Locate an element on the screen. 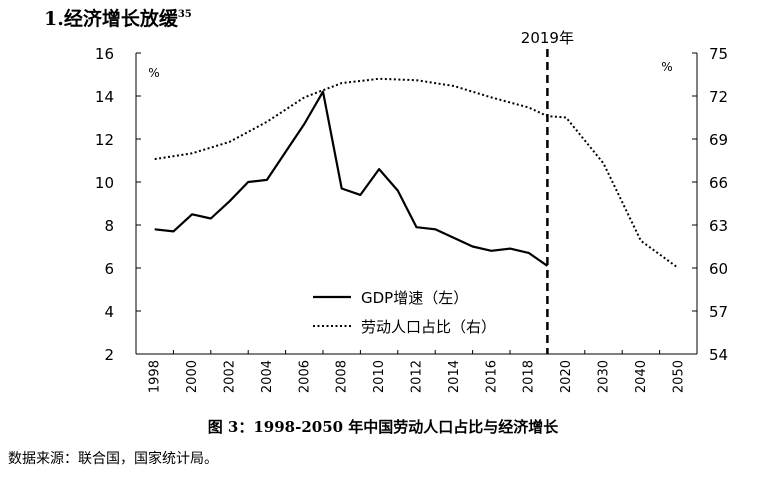 The width and height of the screenshot is (766, 478). x-tick-label: 2016 is located at coordinates (491, 376).